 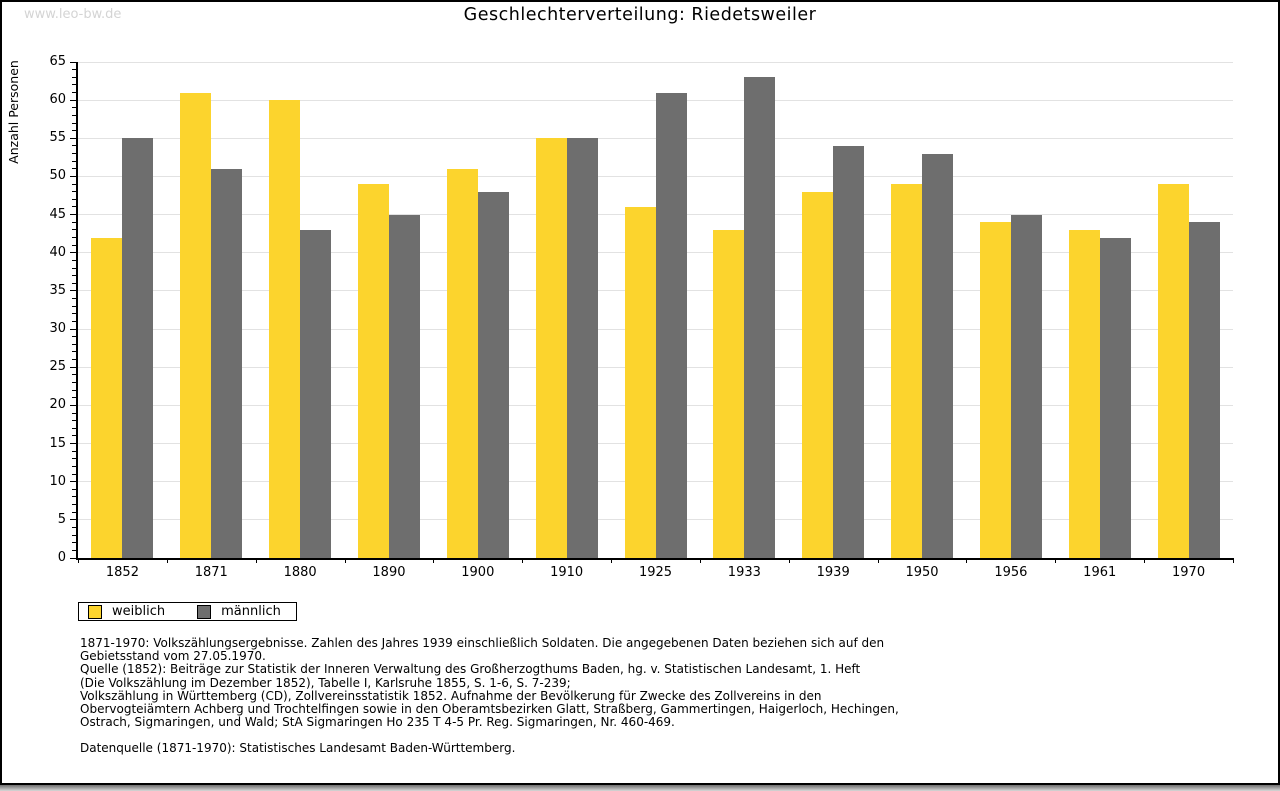 I want to click on y-axis-tick-label: 45, so click(x=57, y=214).